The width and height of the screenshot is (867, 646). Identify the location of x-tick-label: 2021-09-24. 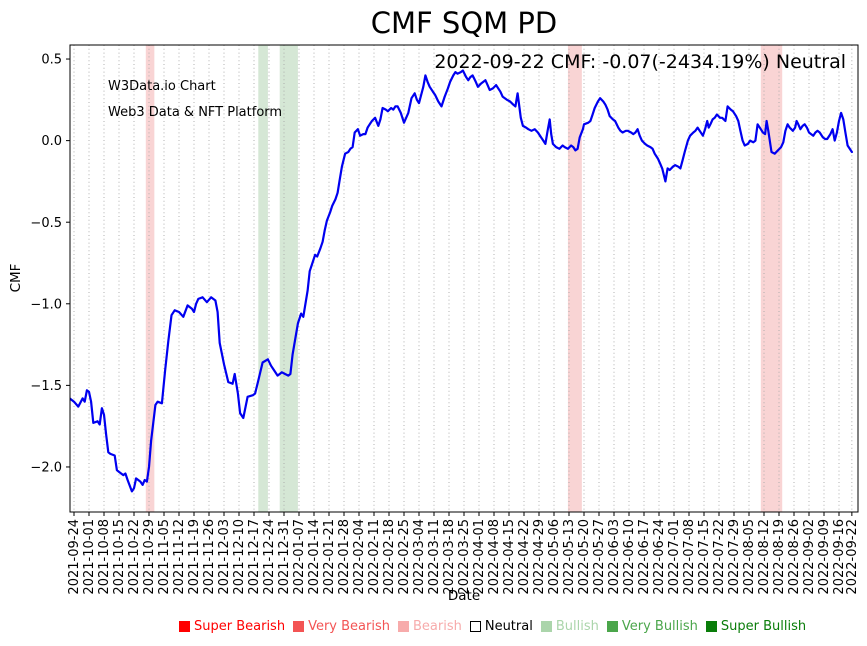
(74, 557).